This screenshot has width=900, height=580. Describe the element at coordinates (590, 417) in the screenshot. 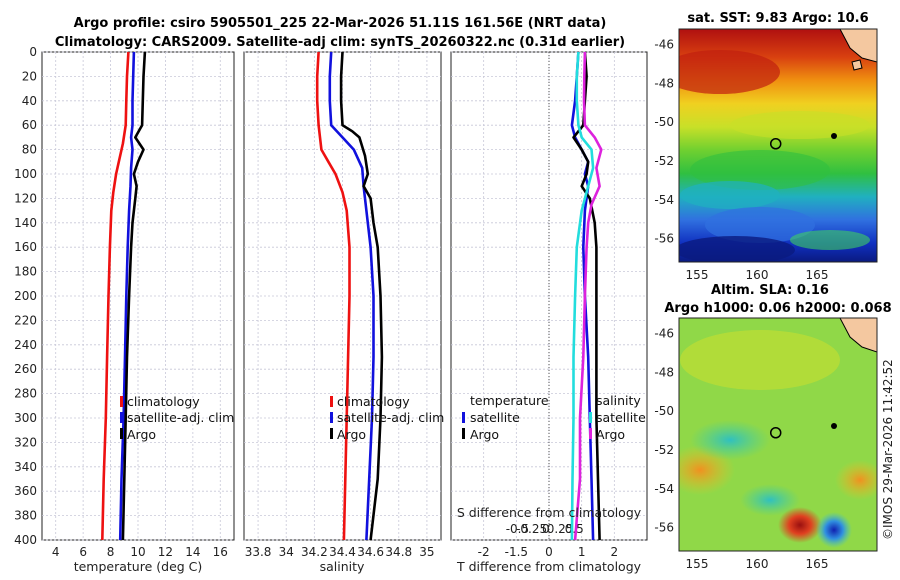

I see `legend-swatch-s-satellite` at that location.